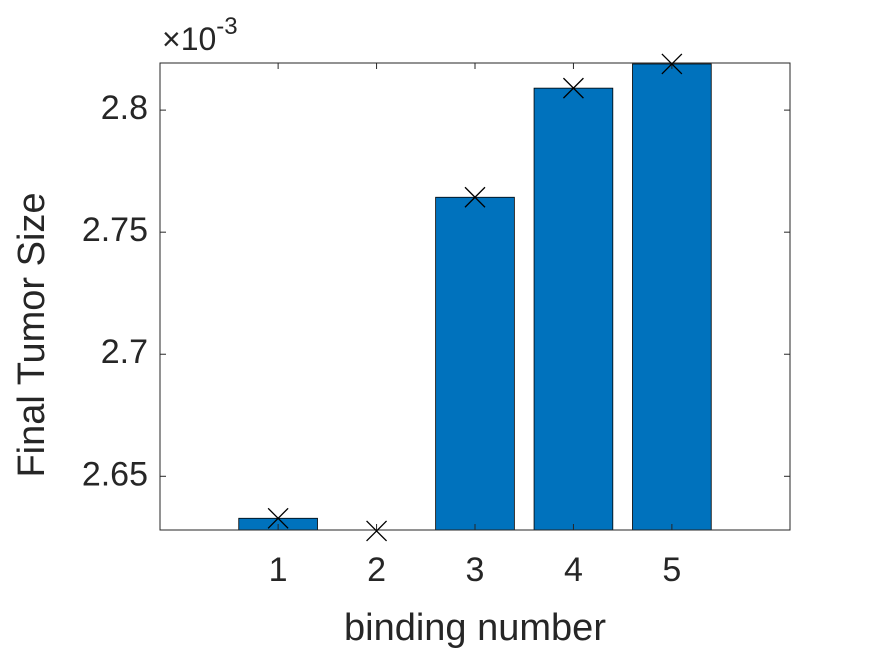 The image size is (875, 656). I want to click on x-tick-label: 5, so click(671, 570).